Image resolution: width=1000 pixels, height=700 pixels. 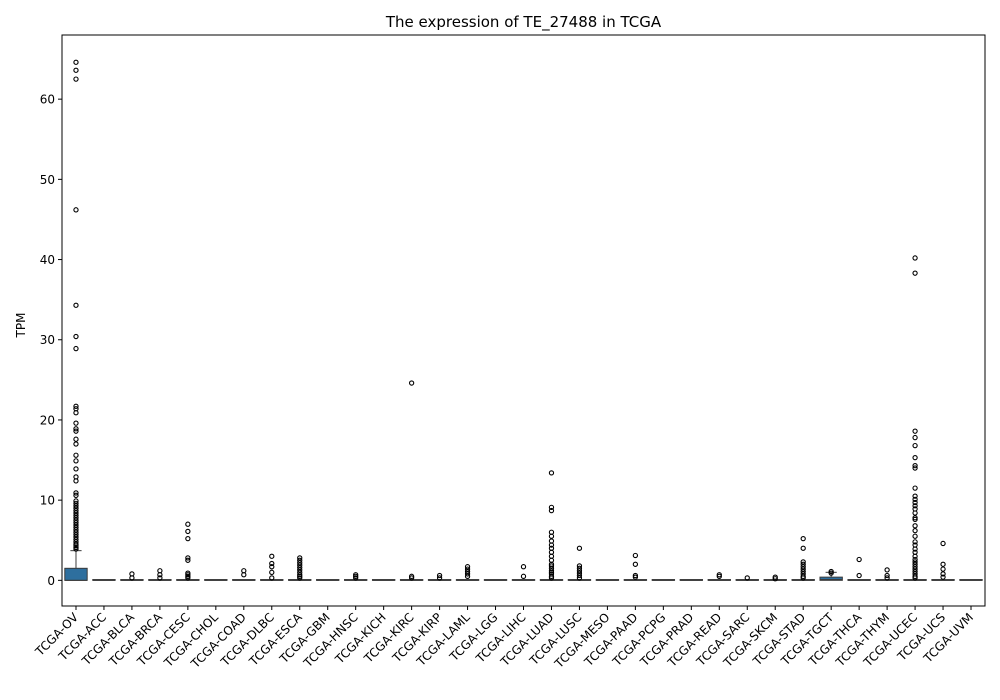 What do you see at coordinates (47, 501) in the screenshot?
I see `y-tick-label: 10` at bounding box center [47, 501].